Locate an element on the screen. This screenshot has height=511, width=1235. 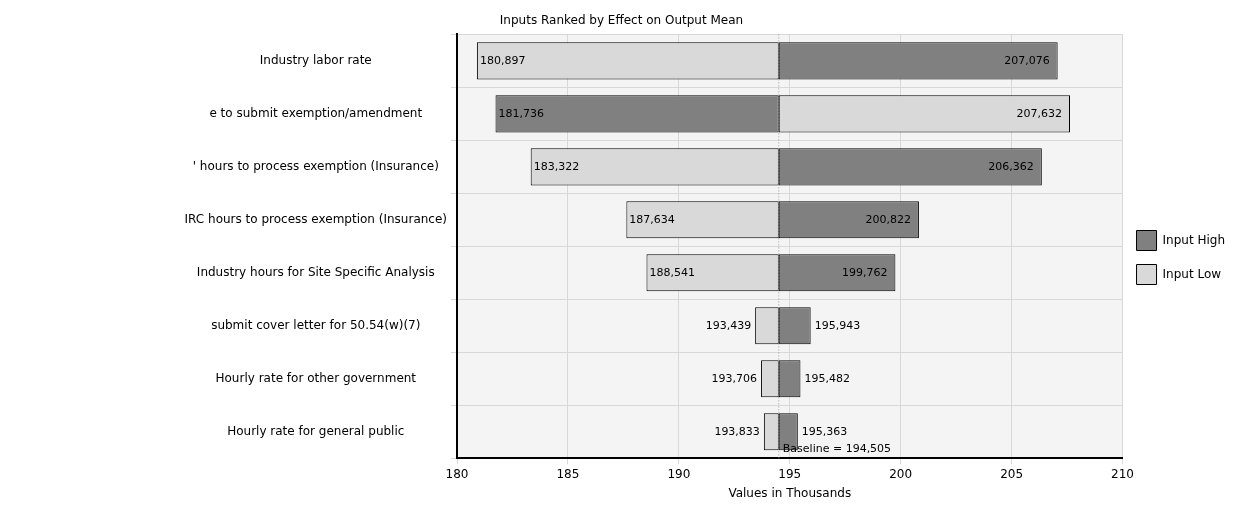
x-tick-label: 190 is located at coordinates (679, 473).